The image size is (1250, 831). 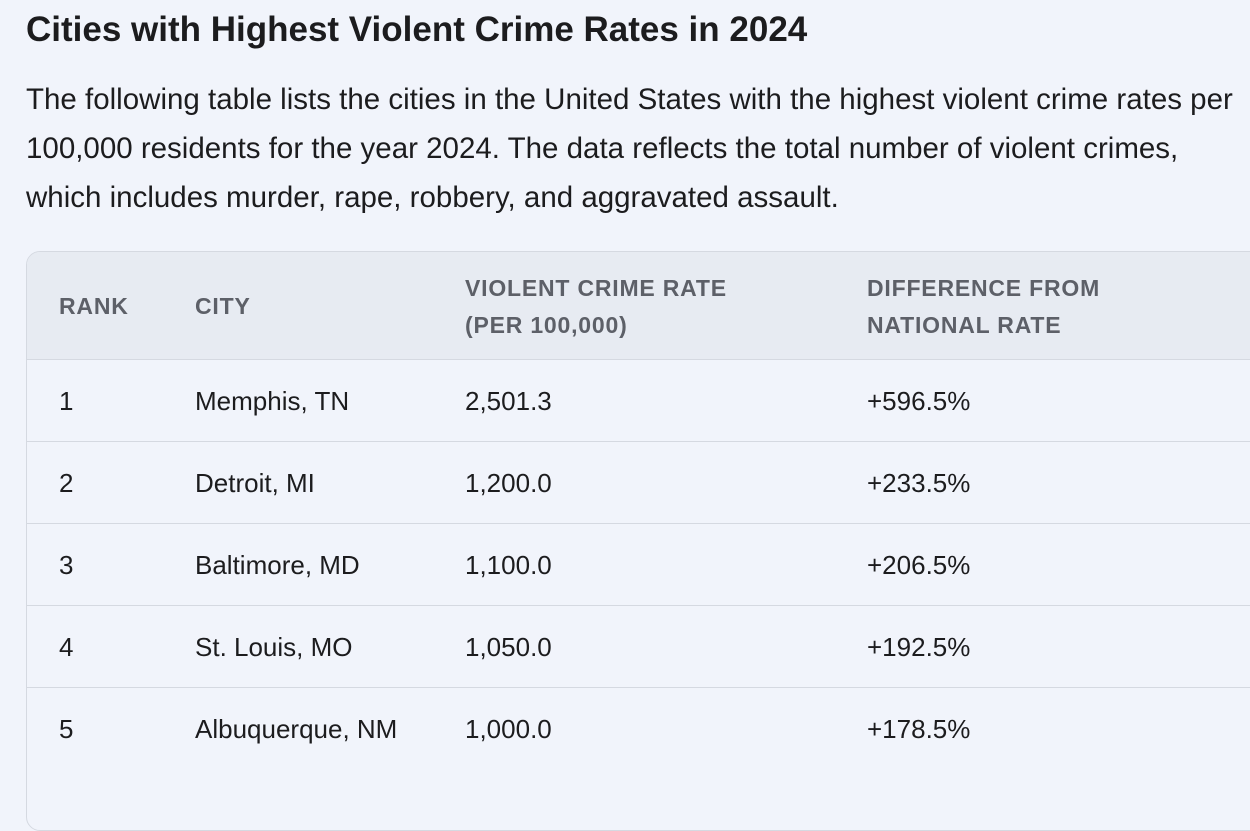 I want to click on table-row: 3 Baltimore, MD 1,100.0 +206.5%, so click(x=638, y=565).